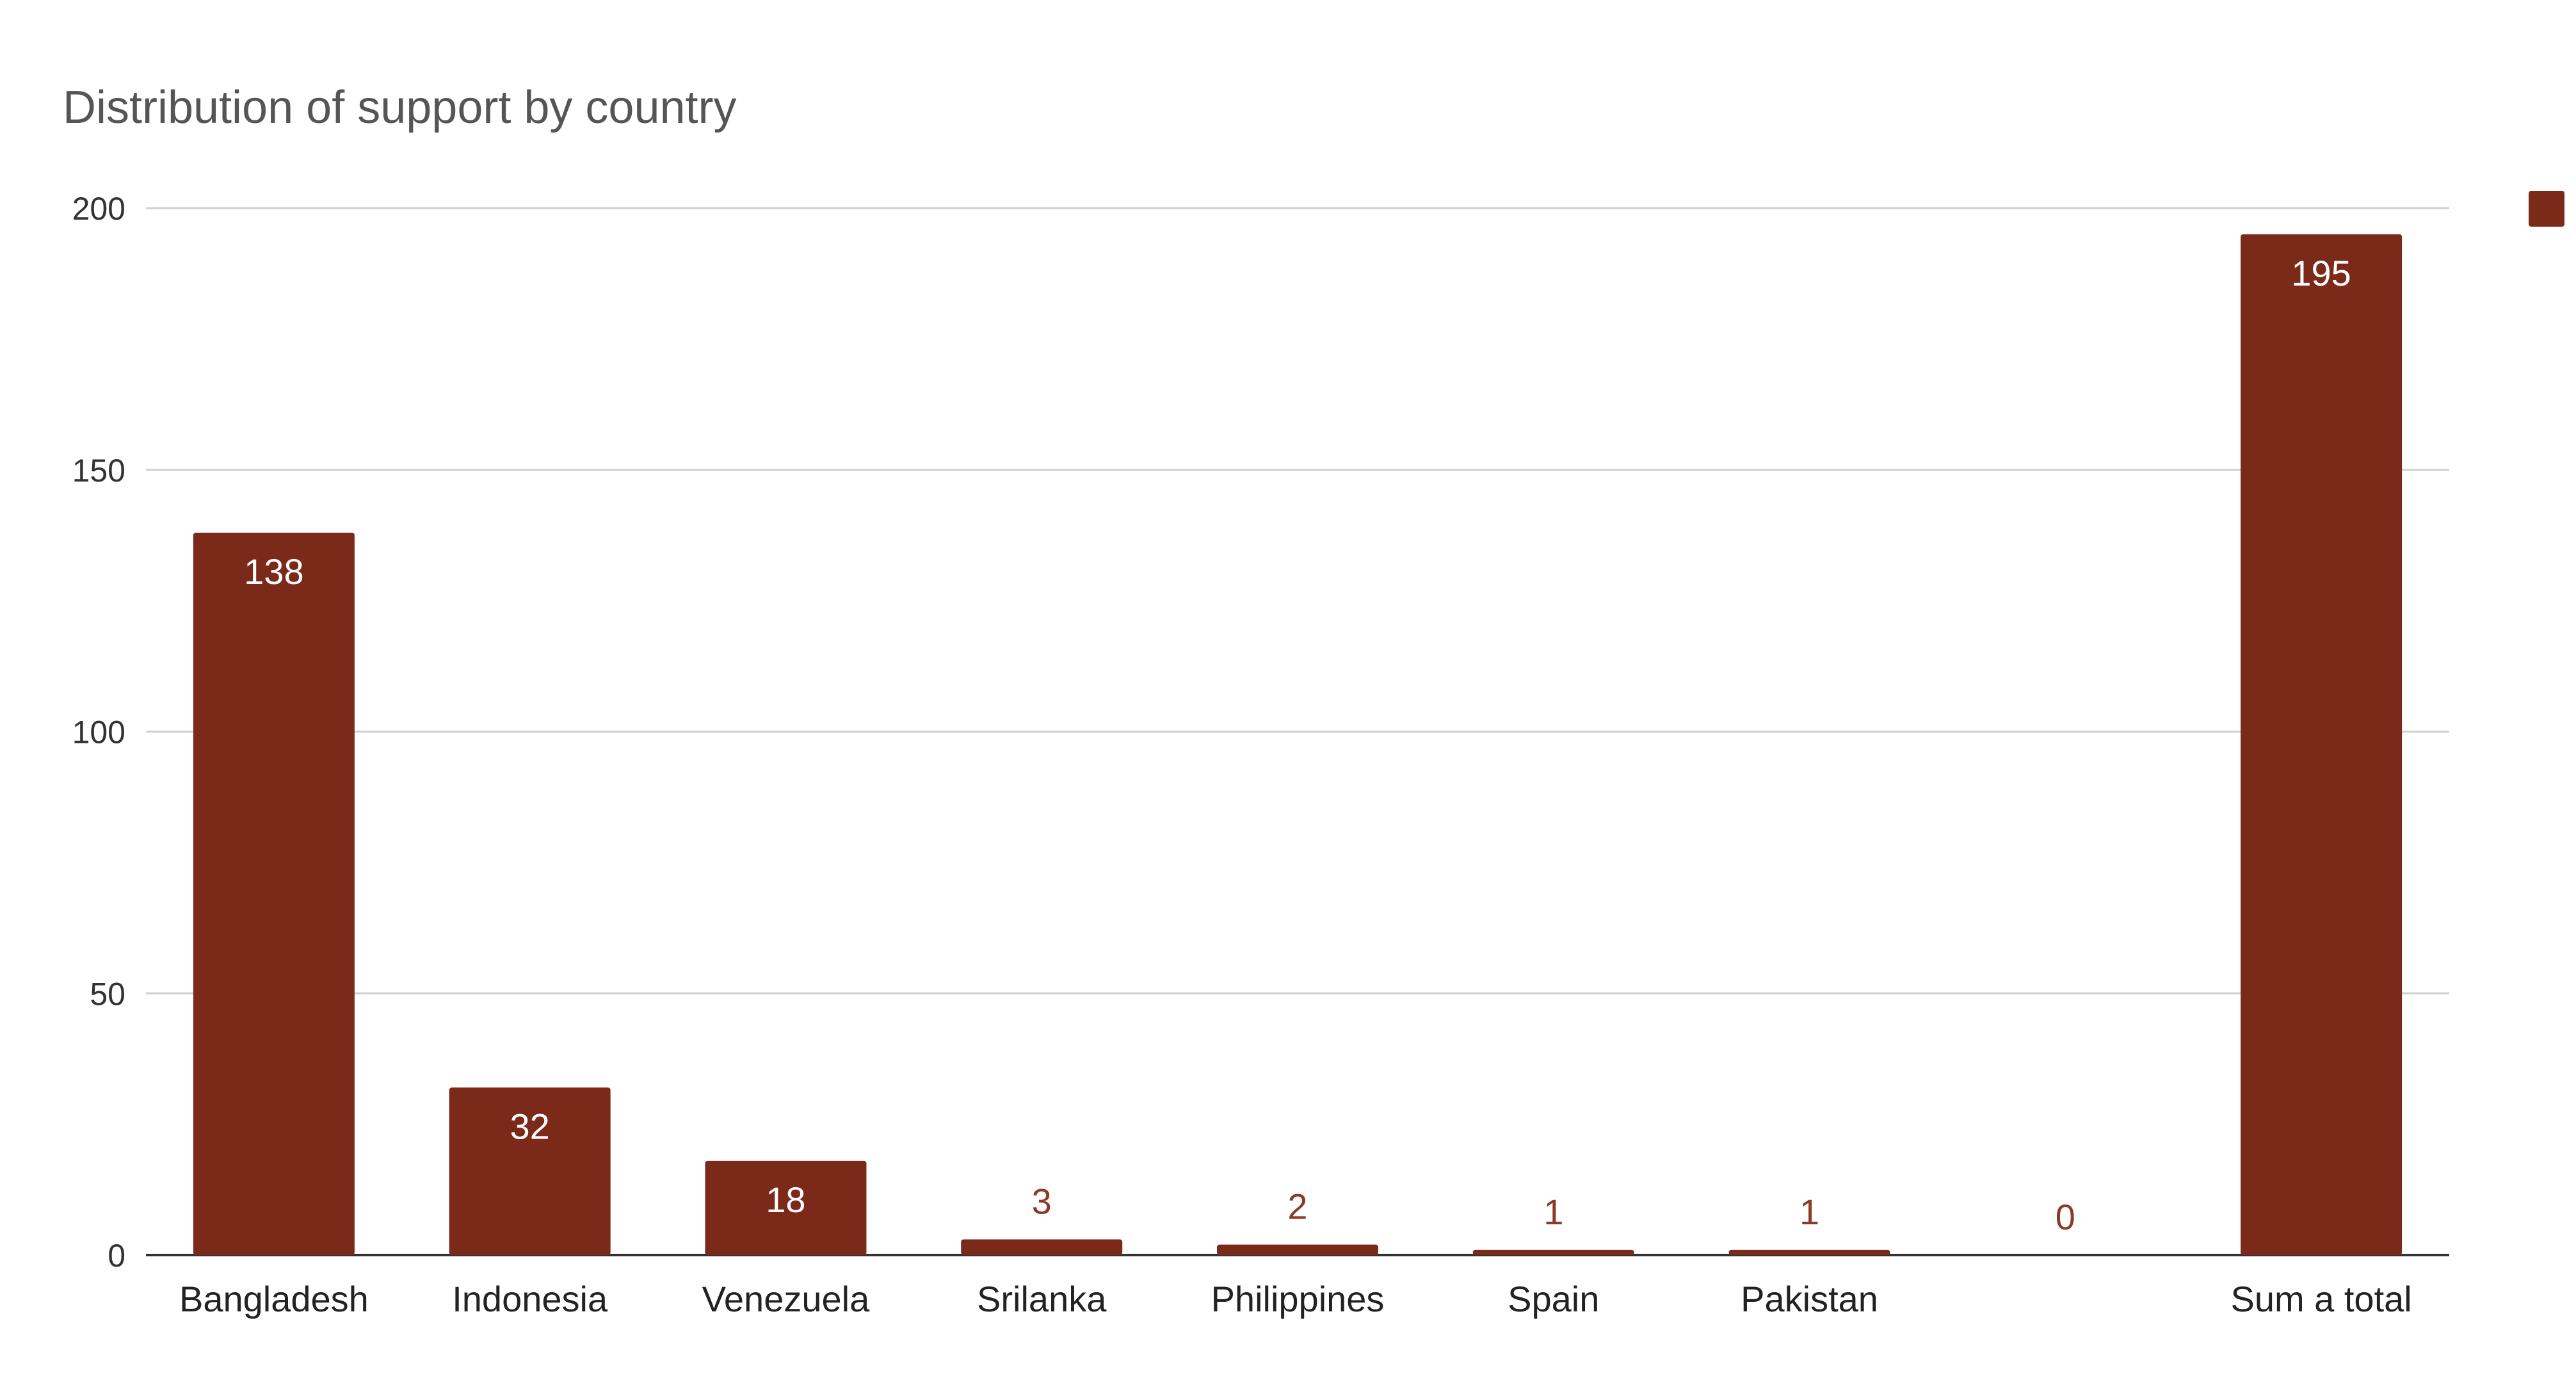  What do you see at coordinates (400, 107) in the screenshot?
I see `chart-title: Distribution of support by country` at bounding box center [400, 107].